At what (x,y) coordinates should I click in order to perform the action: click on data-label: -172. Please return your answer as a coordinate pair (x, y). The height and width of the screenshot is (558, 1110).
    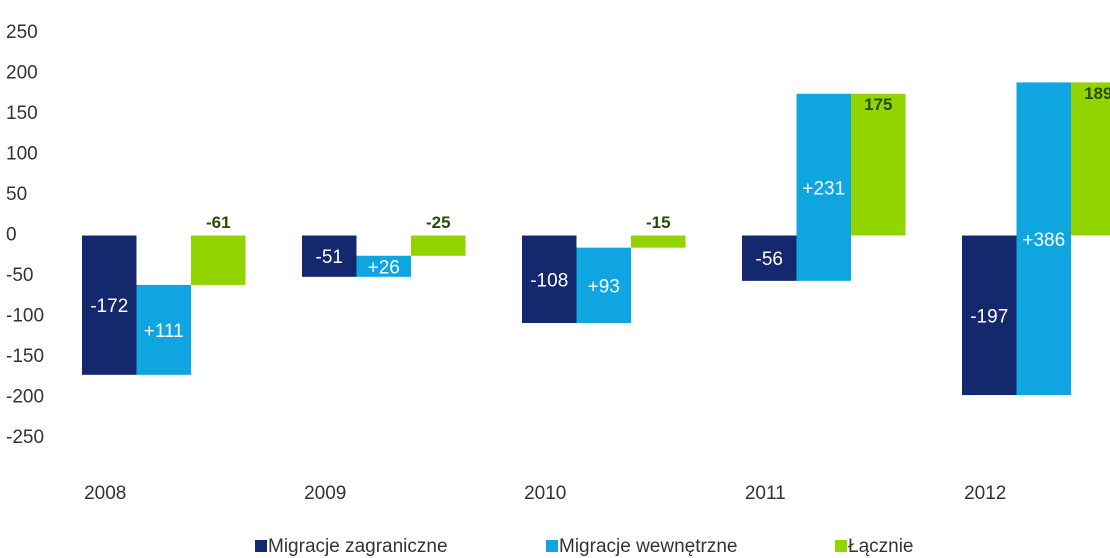
    Looking at the image, I should click on (109, 306).